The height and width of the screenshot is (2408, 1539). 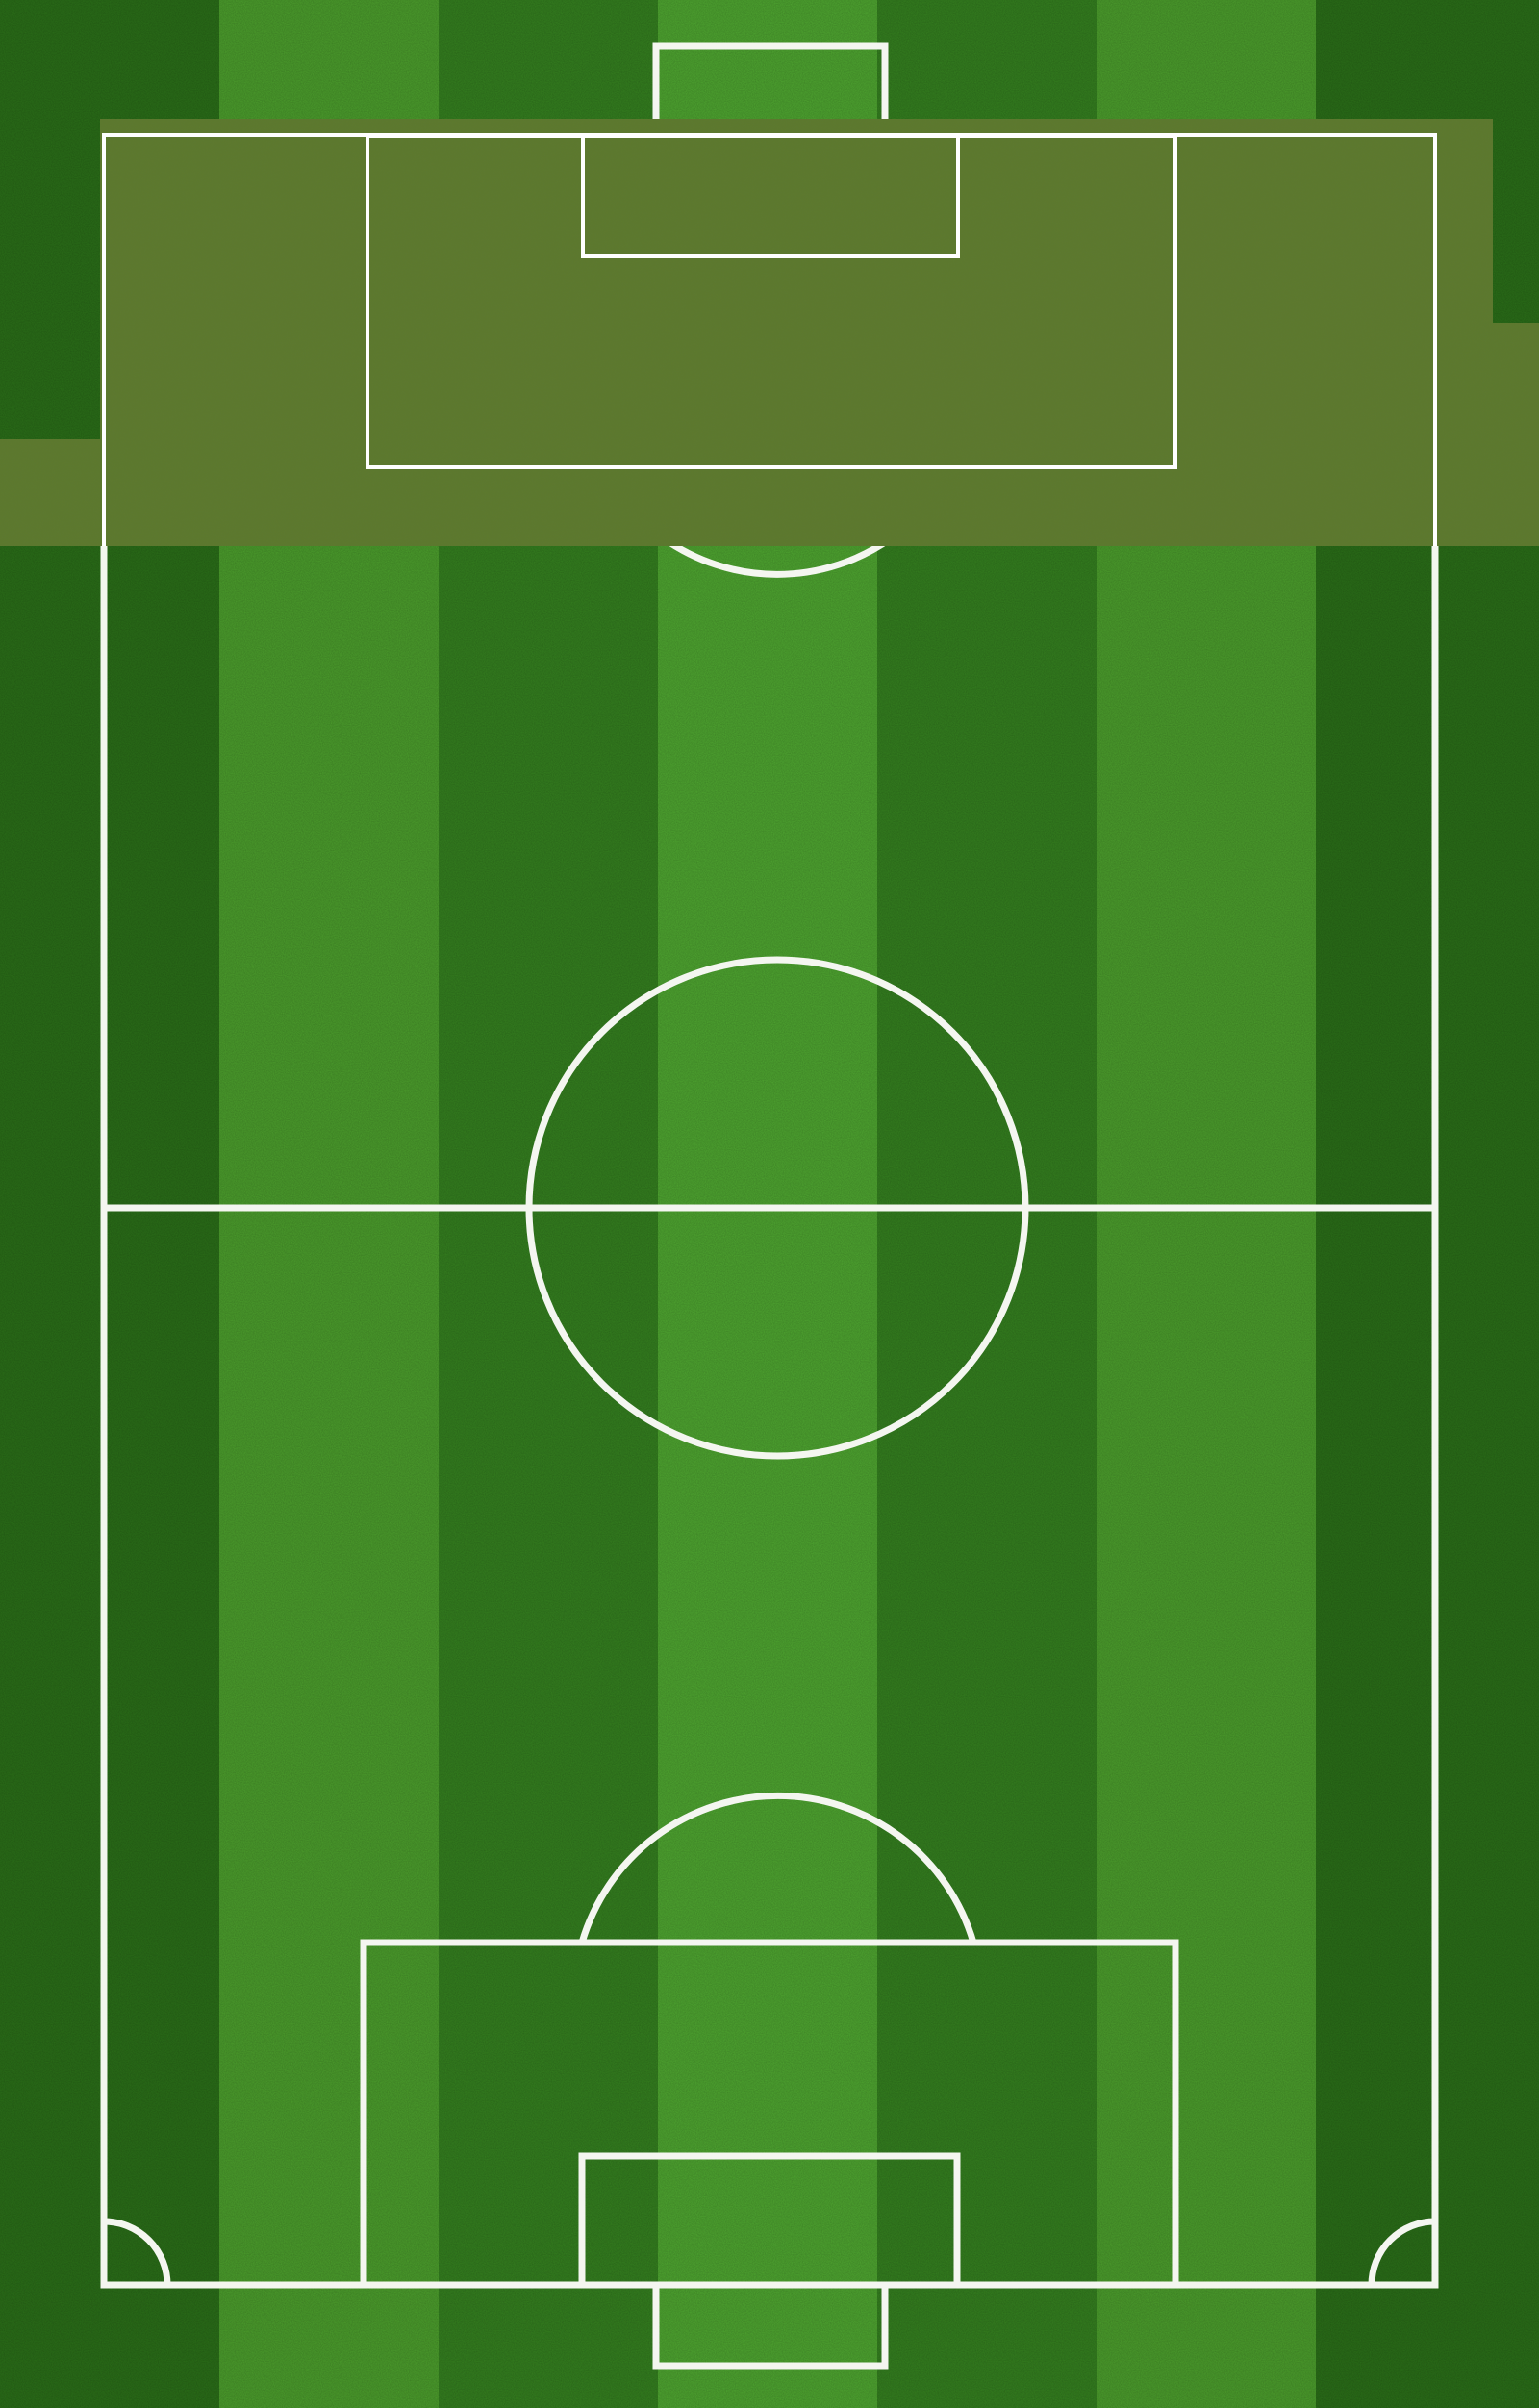 What do you see at coordinates (769, 339) in the screenshot?
I see `overlay-markings` at bounding box center [769, 339].